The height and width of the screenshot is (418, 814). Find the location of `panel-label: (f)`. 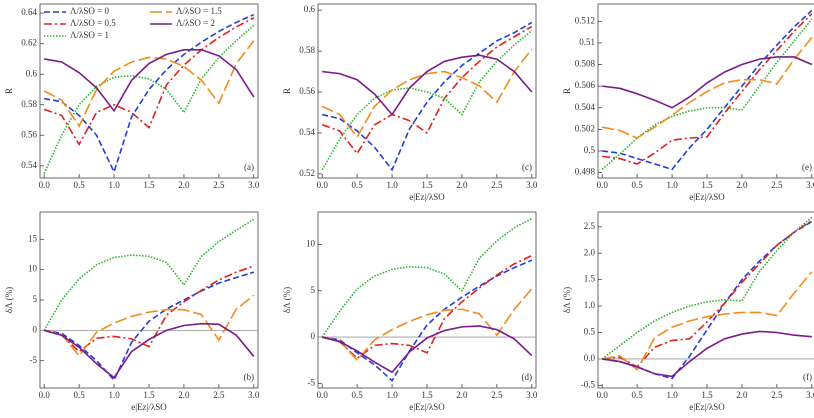

panel-label: (f) is located at coordinates (807, 377).